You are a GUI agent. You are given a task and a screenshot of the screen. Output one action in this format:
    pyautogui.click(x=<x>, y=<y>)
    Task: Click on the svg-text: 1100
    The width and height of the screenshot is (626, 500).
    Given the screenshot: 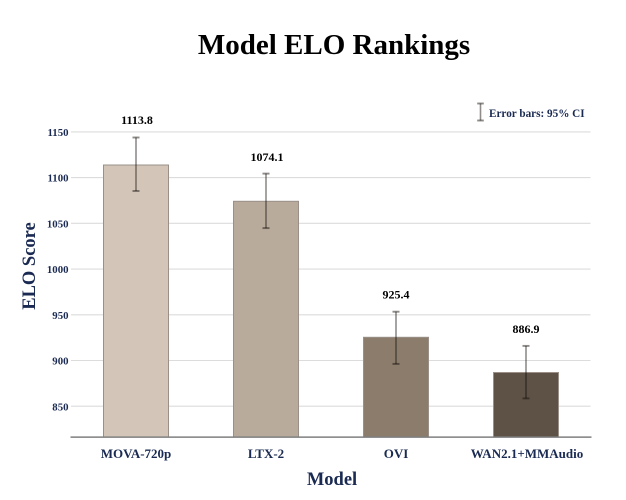 What is the action you would take?
    pyautogui.click(x=58, y=179)
    